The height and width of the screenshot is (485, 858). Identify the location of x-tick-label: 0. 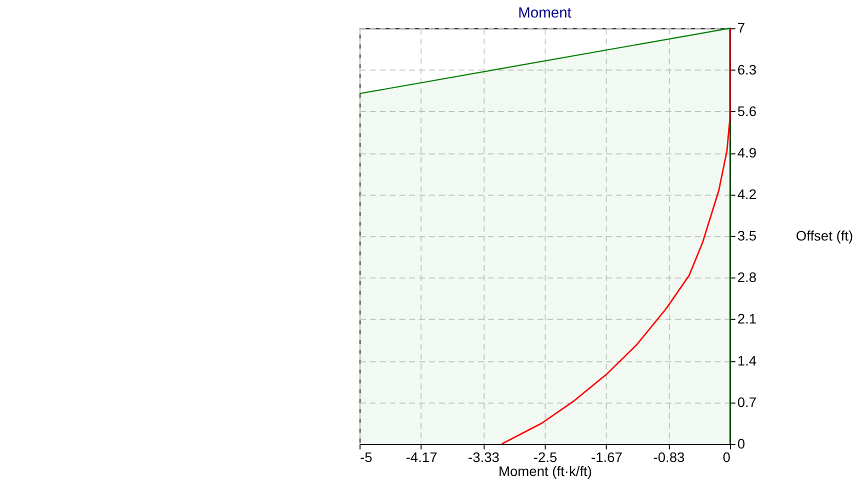
(726, 458).